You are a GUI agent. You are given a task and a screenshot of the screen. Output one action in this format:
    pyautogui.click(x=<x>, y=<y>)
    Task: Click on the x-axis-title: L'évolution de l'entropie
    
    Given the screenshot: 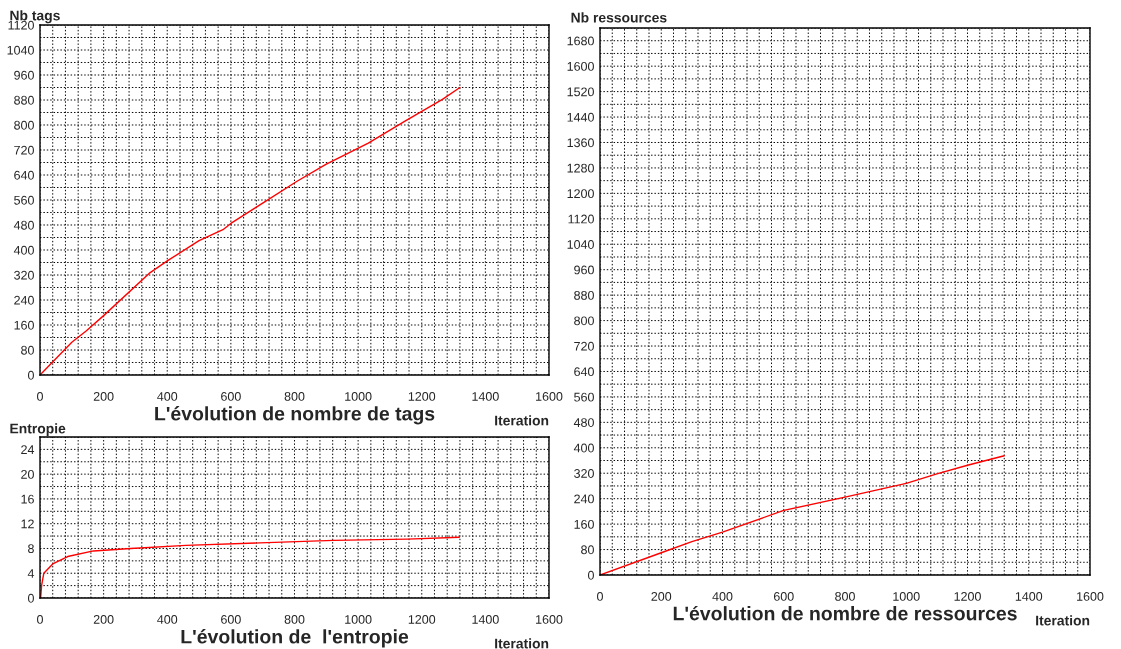 What is the action you would take?
    pyautogui.click(x=295, y=638)
    